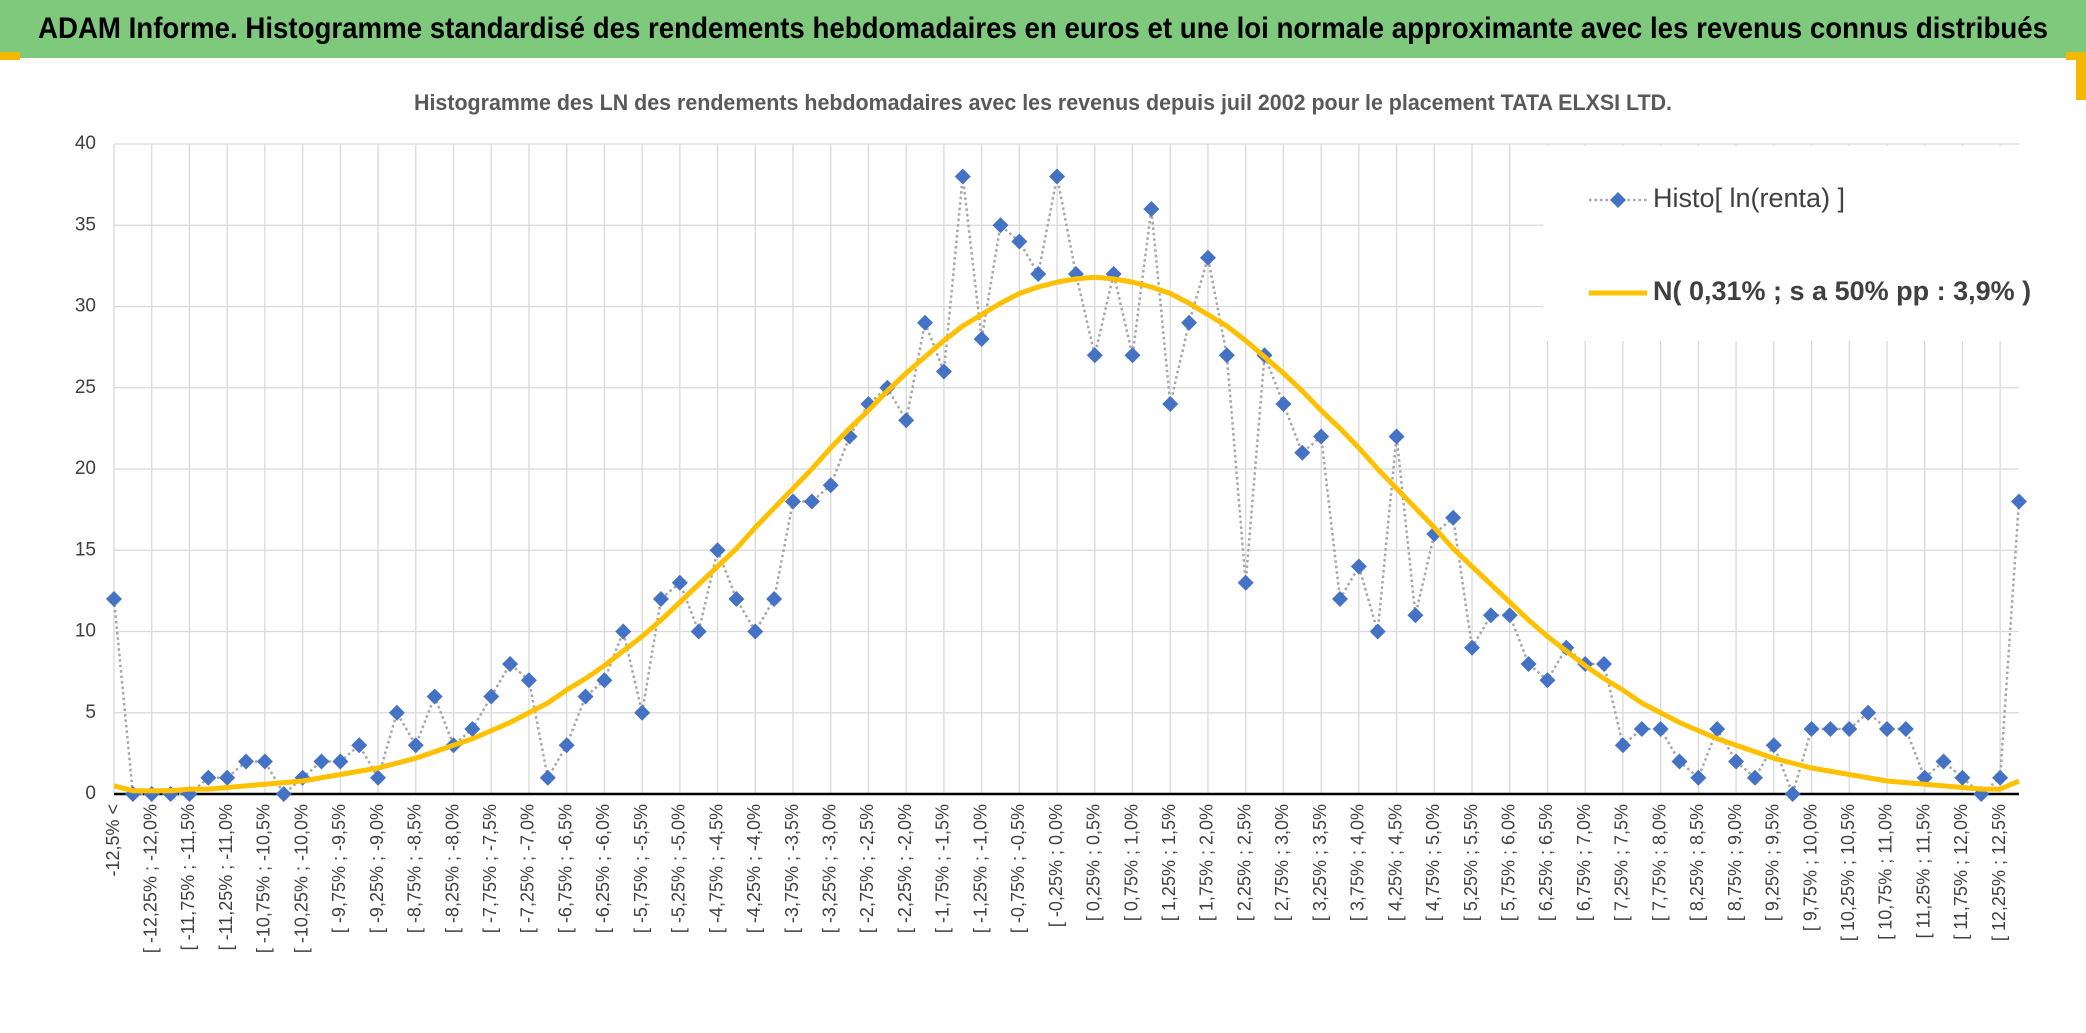 This screenshot has height=1033, width=2086. I want to click on x-tick-label: [ -3,25% ; -3,0%, so click(829, 868).